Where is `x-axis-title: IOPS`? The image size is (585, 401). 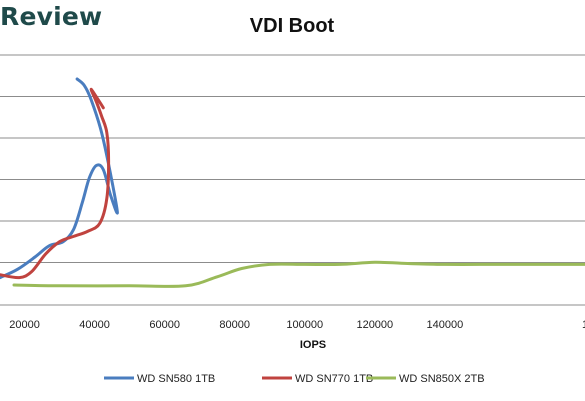
x-axis-title: IOPS is located at coordinates (313, 345).